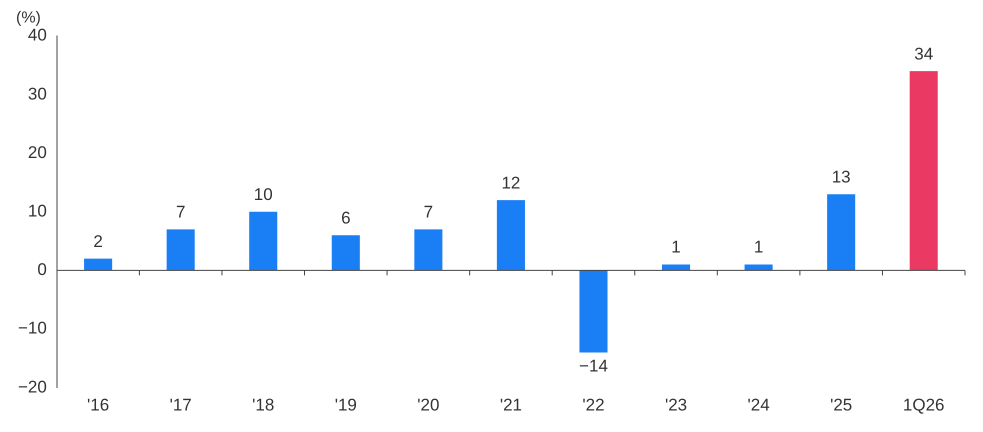 The image size is (983, 432). I want to click on y-tick-label: 20, so click(37, 152).